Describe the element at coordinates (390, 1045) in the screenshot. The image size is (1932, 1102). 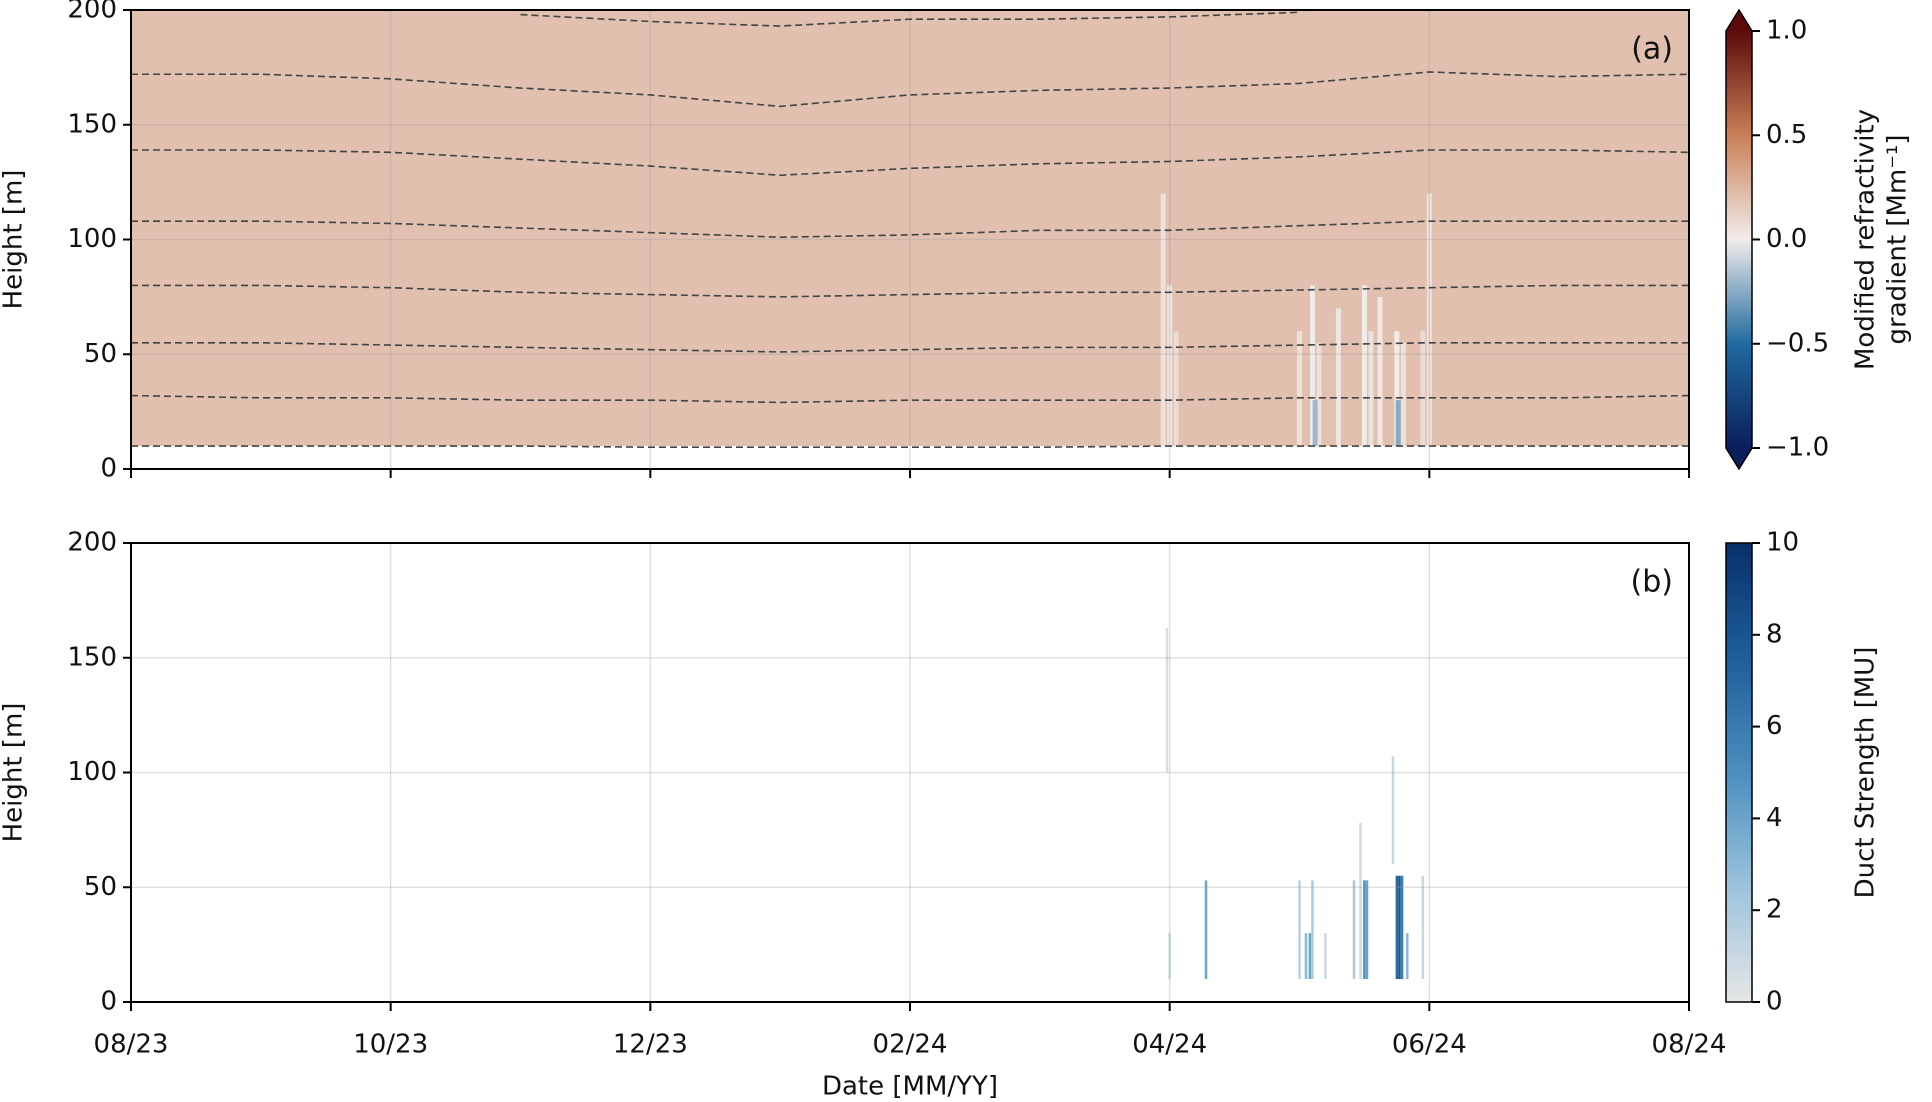
I see `x-tick-label: 10/23` at that location.